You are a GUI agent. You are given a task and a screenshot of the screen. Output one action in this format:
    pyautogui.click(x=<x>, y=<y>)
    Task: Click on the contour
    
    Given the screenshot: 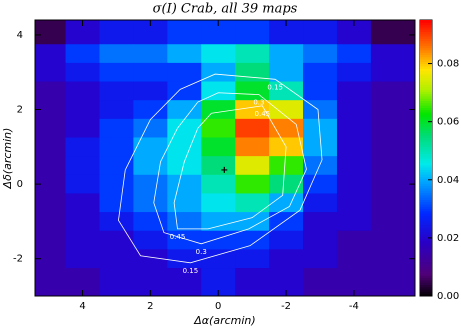 What is the action you would take?
    pyautogui.click(x=230, y=167)
    